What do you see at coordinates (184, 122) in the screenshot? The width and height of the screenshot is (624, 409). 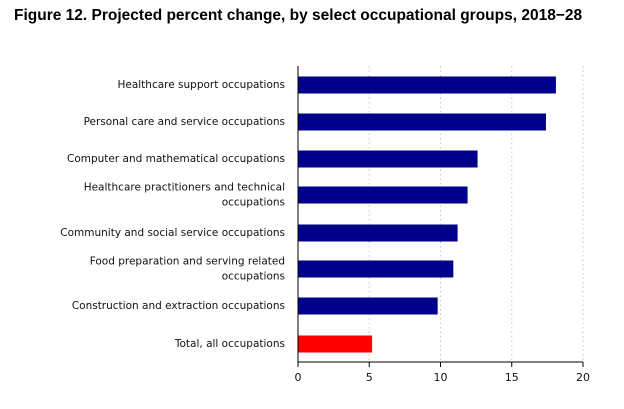 I see `category-label: Personal care and service occupations` at bounding box center [184, 122].